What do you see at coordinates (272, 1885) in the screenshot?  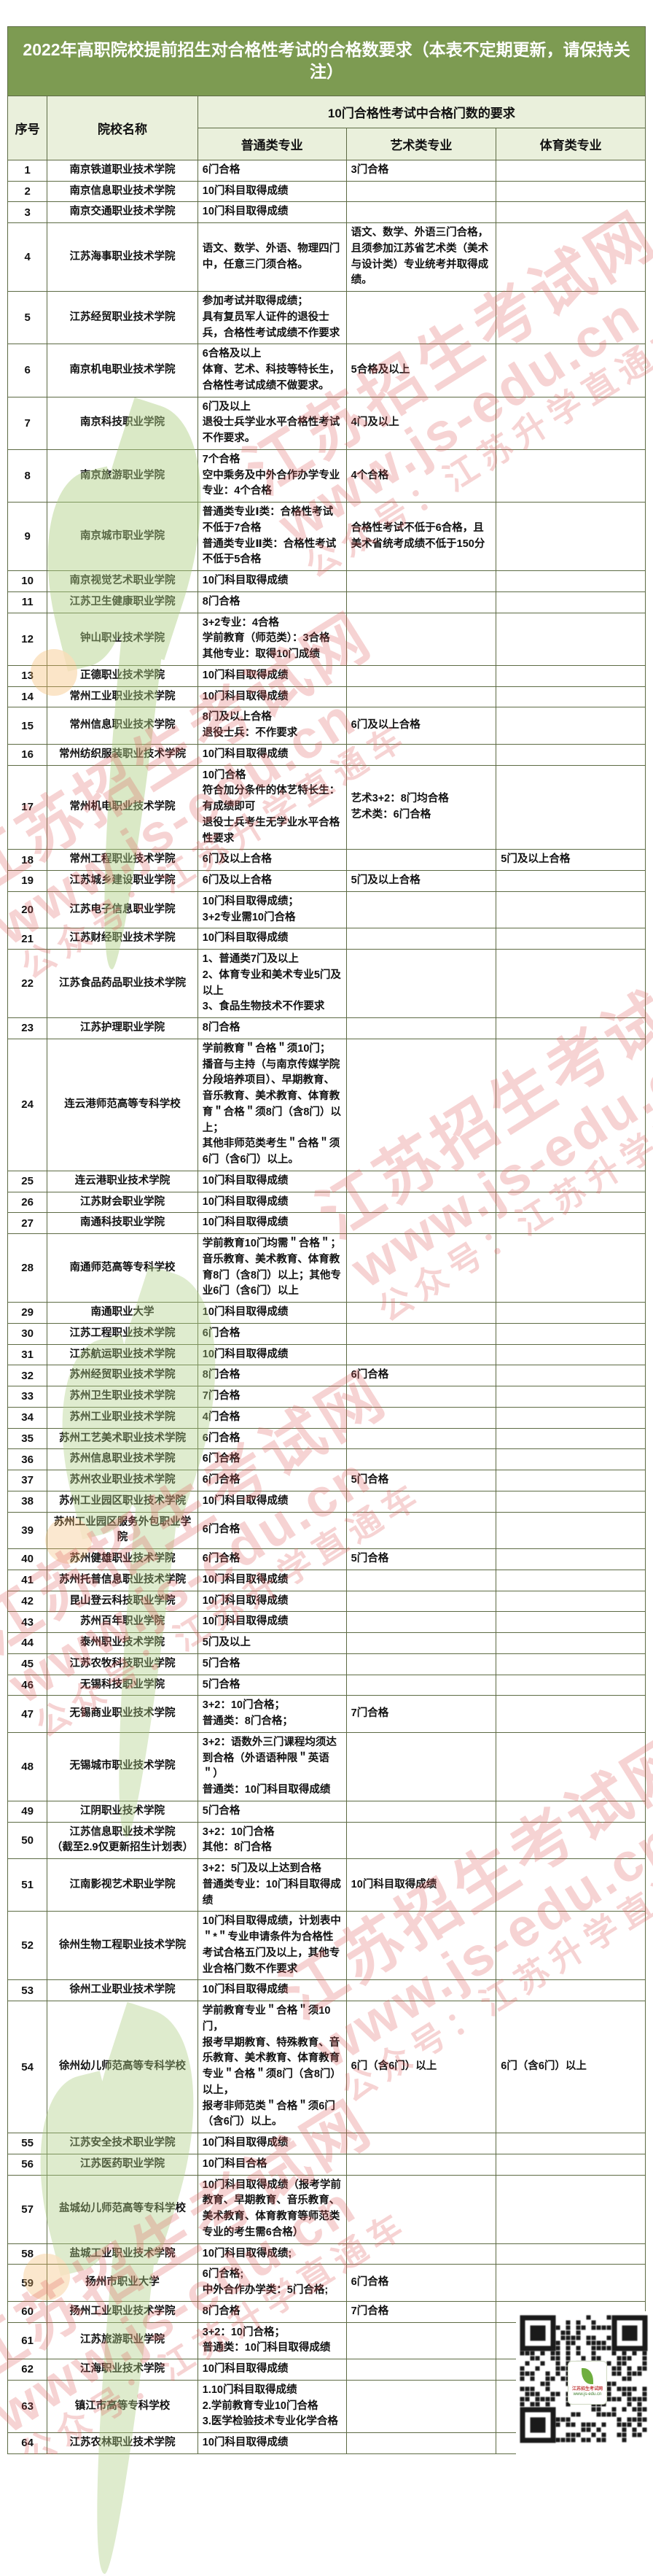 I see `cell-general: 3+2：5门及以上达到合格 普通类专业：10门科目取得成绩` at bounding box center [272, 1885].